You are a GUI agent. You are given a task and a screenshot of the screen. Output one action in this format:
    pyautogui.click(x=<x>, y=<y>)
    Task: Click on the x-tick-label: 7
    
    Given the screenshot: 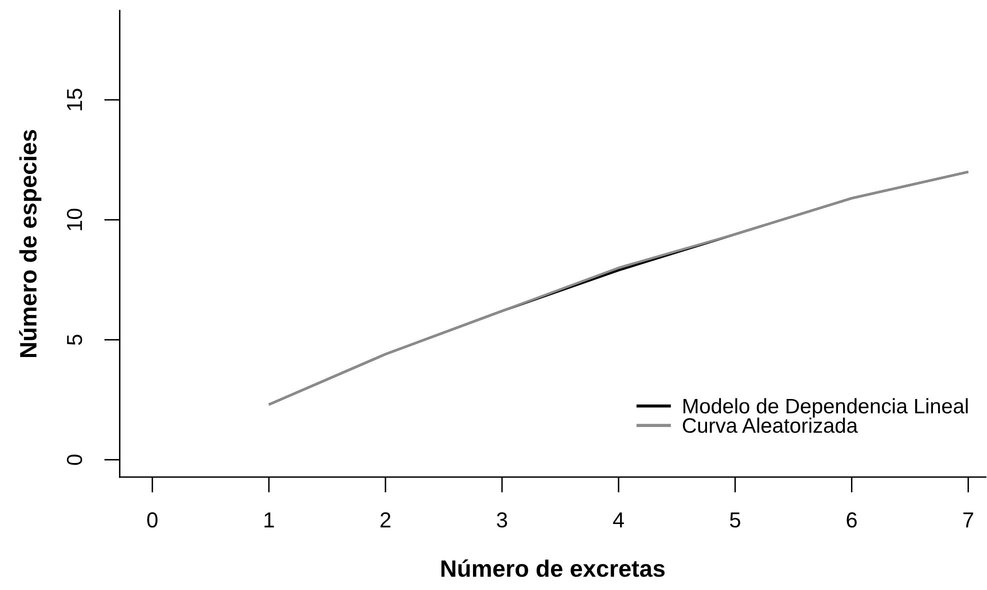 What is the action you would take?
    pyautogui.click(x=968, y=520)
    